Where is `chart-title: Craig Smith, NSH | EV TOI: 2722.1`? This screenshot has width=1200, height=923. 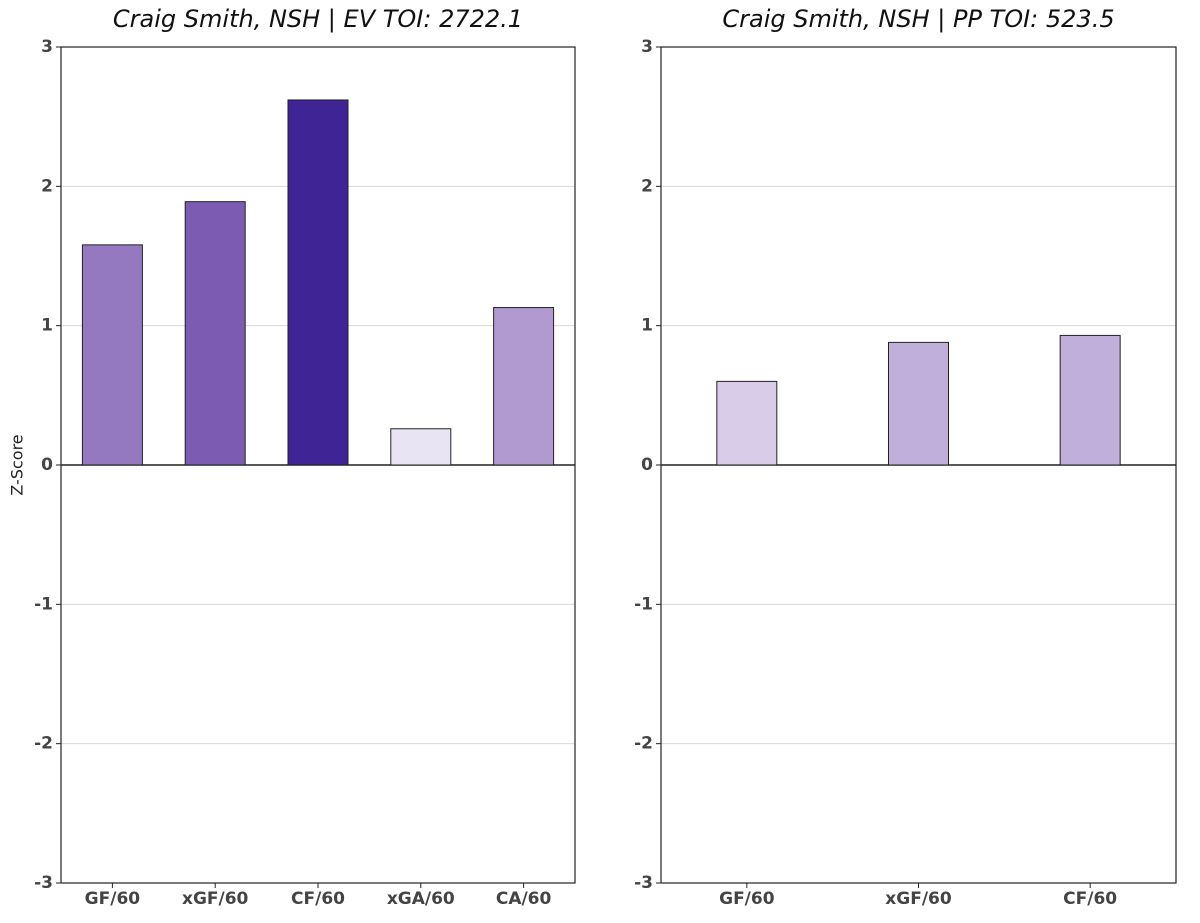
chart-title: Craig Smith, NSH | EV TOI: 2722.1 is located at coordinates (318, 19).